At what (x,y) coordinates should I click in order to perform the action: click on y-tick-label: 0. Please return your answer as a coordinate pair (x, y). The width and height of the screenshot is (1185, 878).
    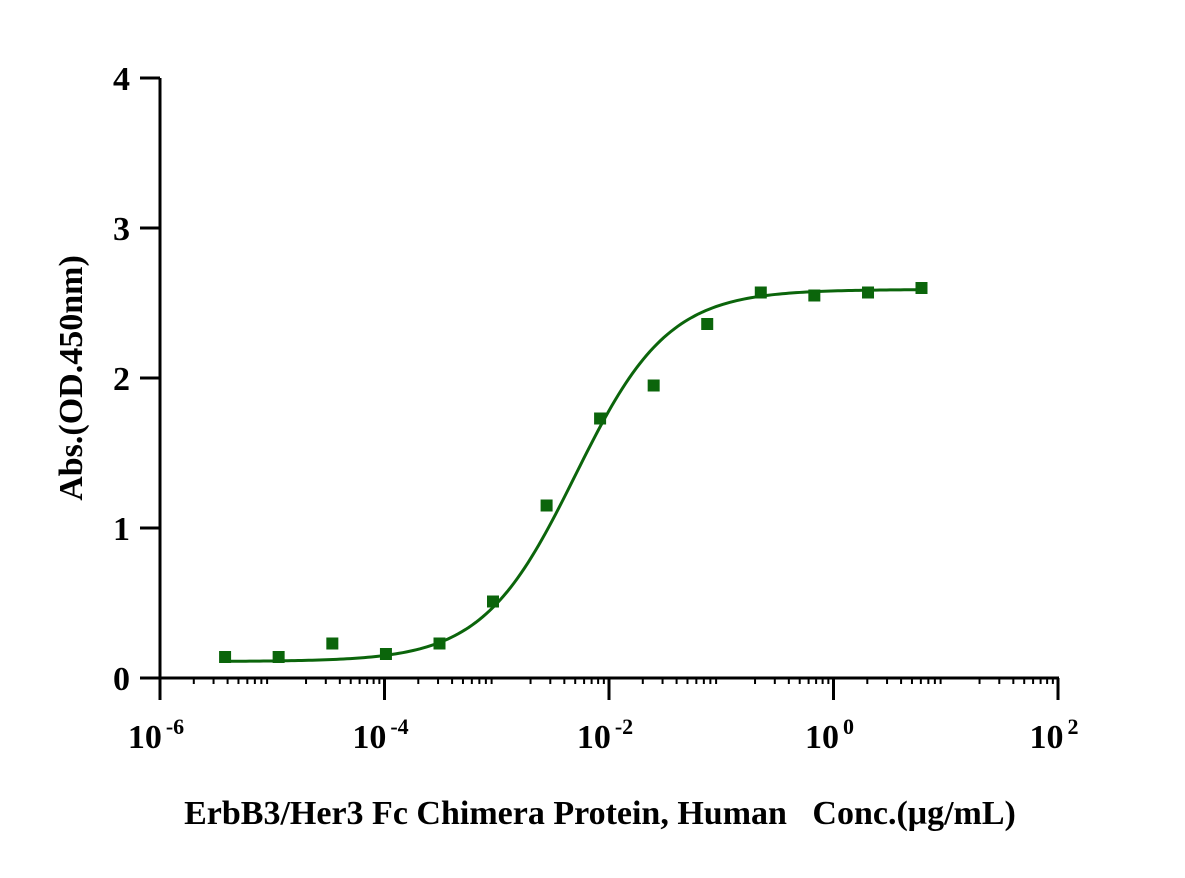
    Looking at the image, I should click on (121, 679).